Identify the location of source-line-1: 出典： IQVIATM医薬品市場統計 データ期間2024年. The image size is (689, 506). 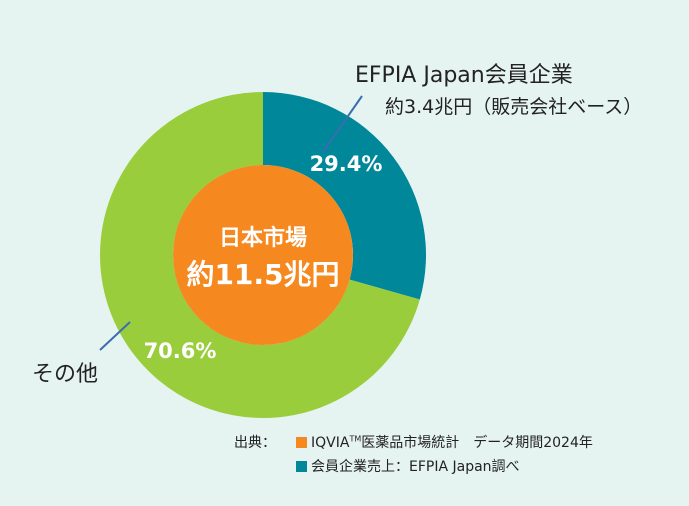
(413, 442).